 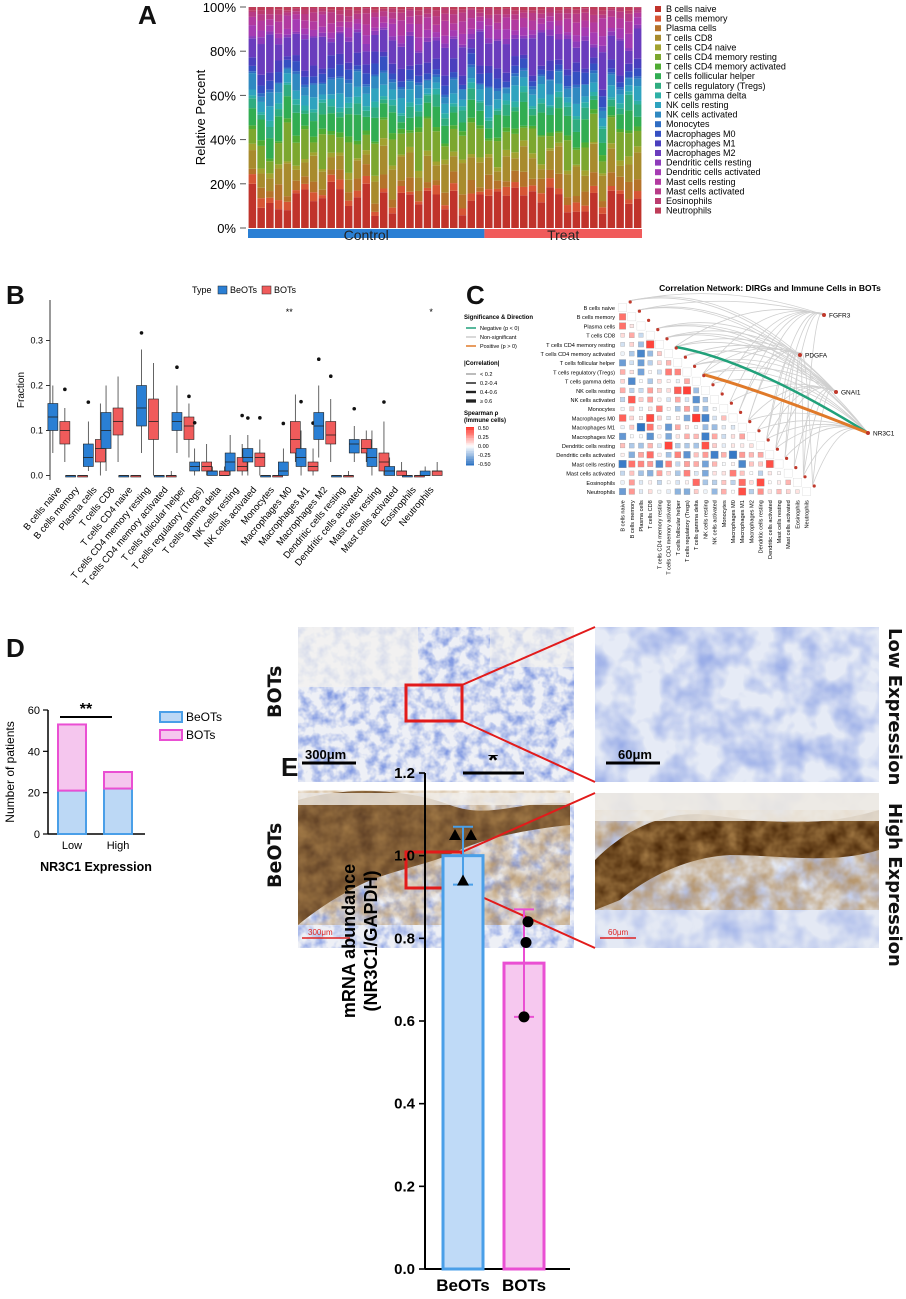 What do you see at coordinates (431, 312) in the screenshot?
I see `significance-mark: *` at bounding box center [431, 312].